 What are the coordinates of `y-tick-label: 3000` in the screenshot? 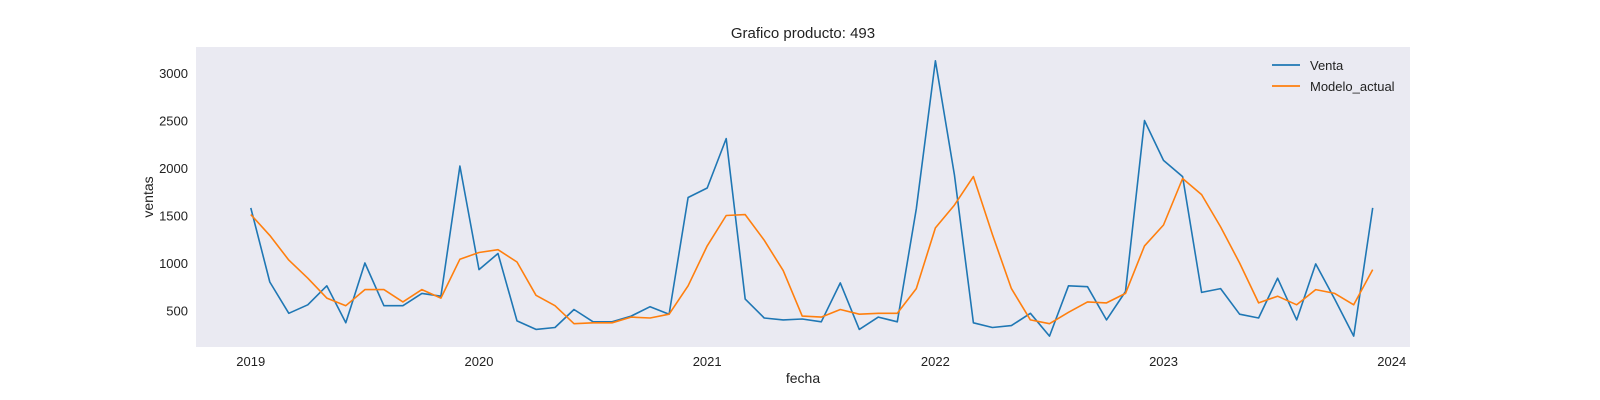 It's located at (173, 73).